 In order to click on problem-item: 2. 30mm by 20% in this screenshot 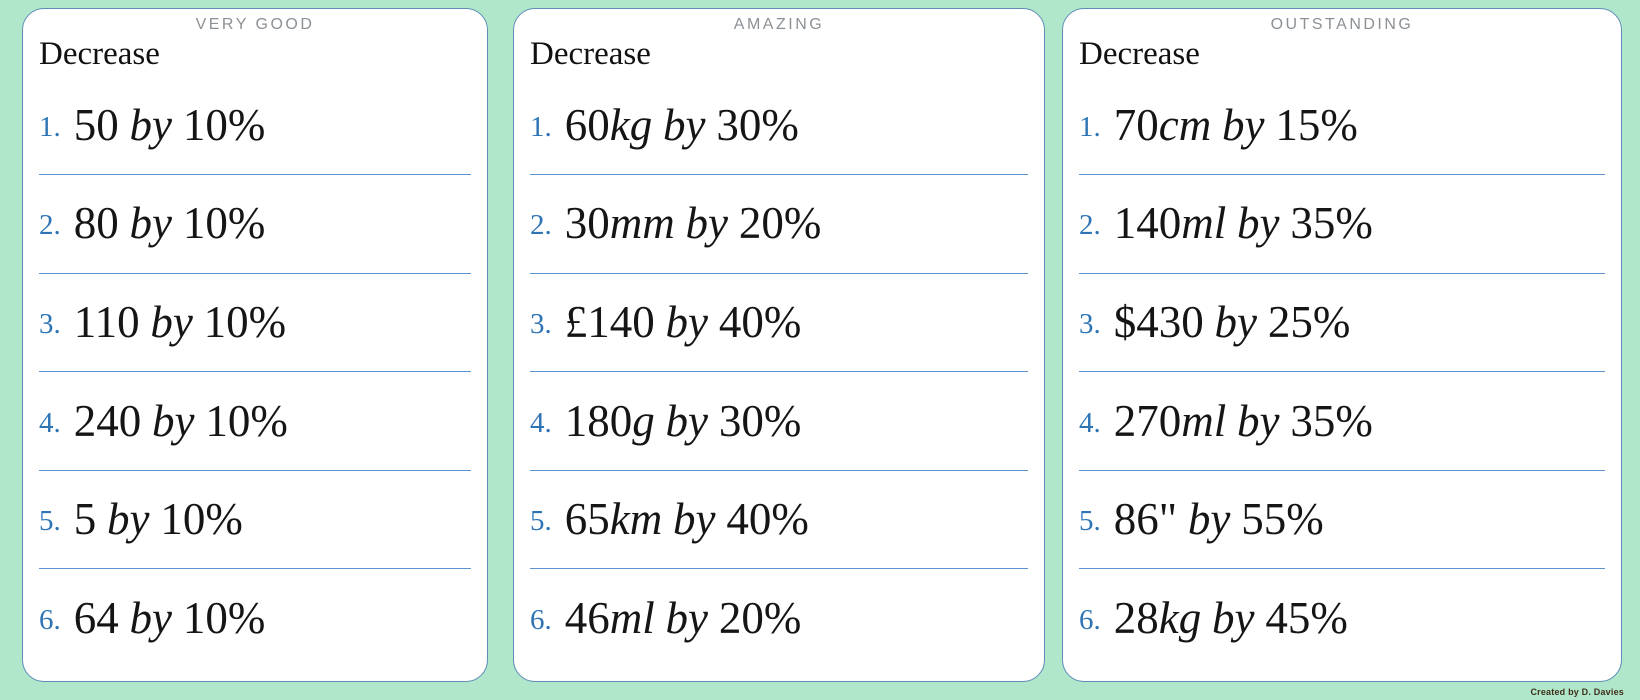, I will do `click(779, 224)`.